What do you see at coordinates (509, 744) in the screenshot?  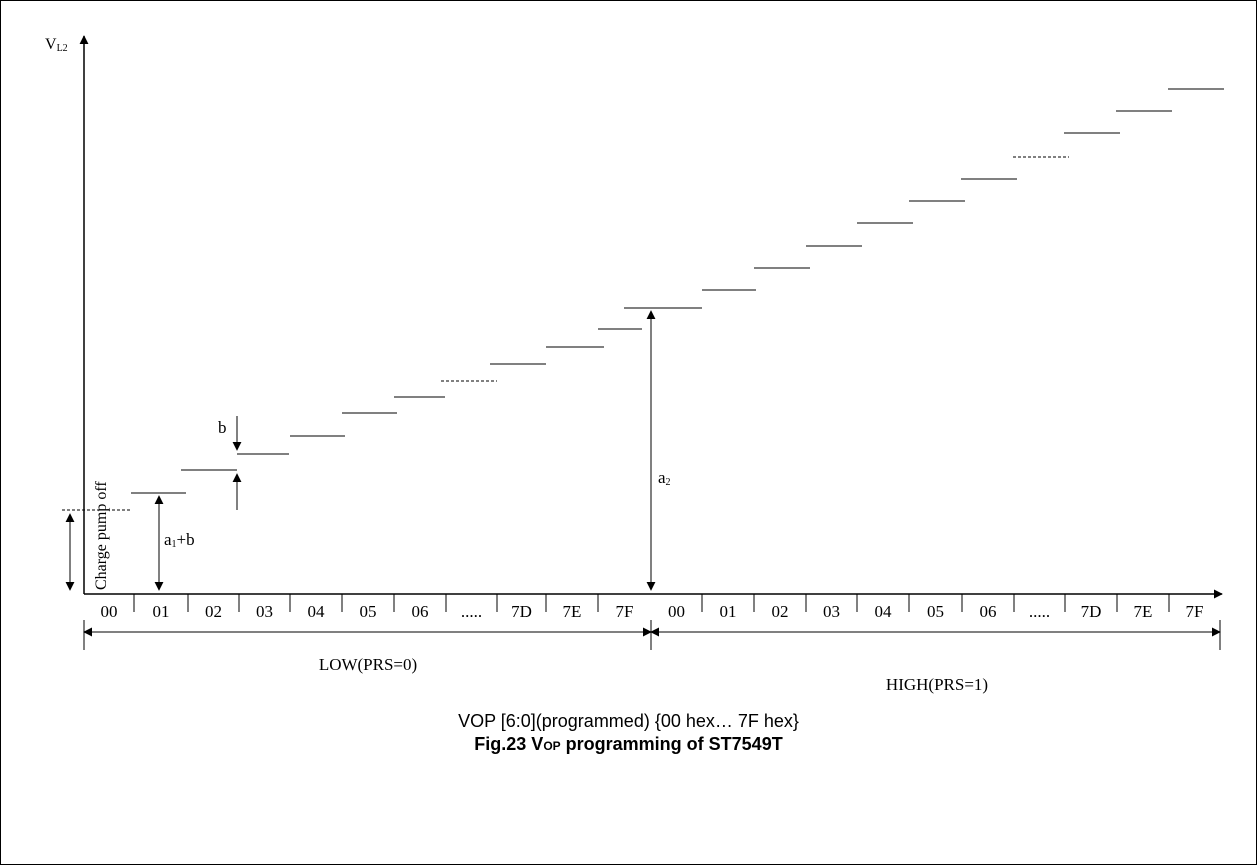 I see `caption-prefix: Fig.23 V` at bounding box center [509, 744].